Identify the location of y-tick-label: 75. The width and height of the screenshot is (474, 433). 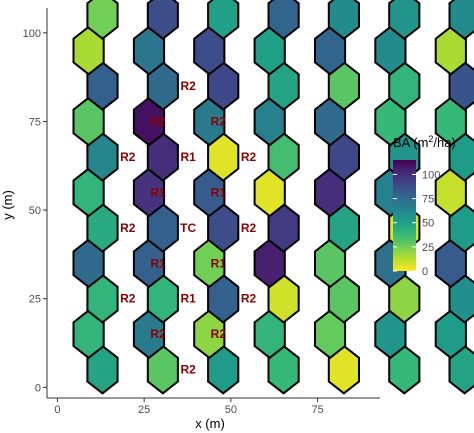
(35, 122).